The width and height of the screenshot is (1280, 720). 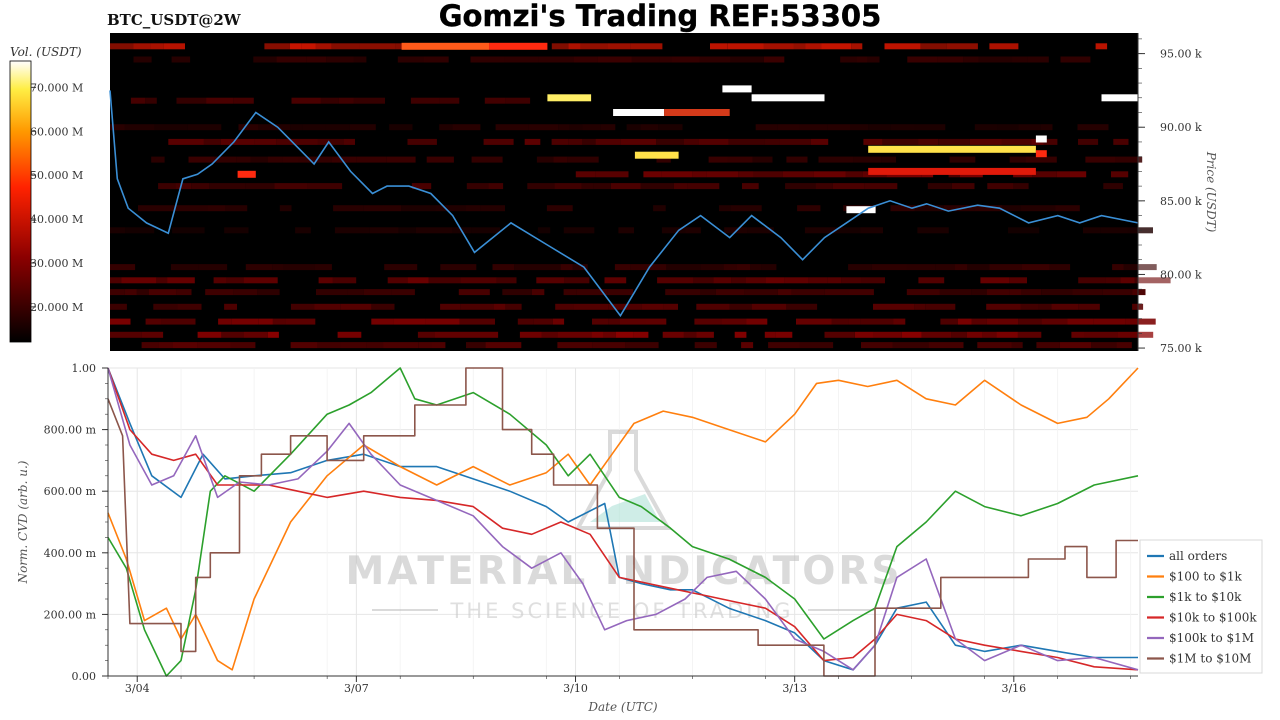 I want to click on price-axis: 95.00 k 90.00 k 85.00 k 80.00 k 75.00 k, so click(x=1169, y=194).